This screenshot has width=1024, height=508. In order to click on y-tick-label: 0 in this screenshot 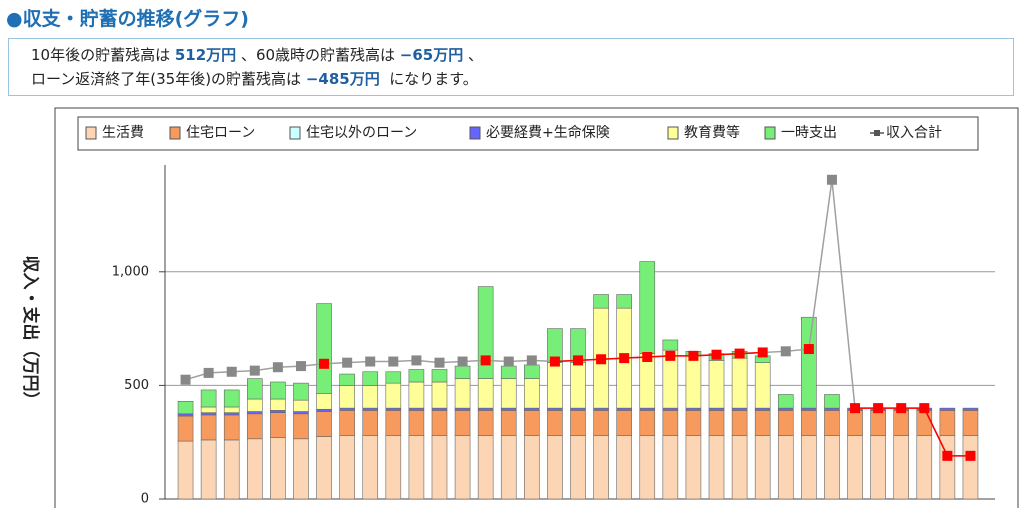, I will do `click(145, 499)`.